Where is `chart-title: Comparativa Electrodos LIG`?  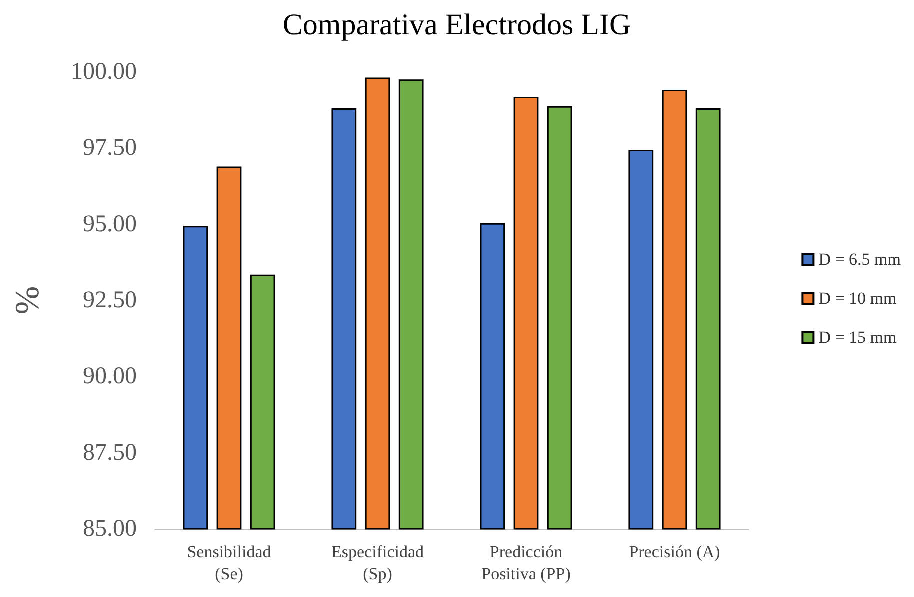 chart-title: Comparativa Electrodos LIG is located at coordinates (457, 25).